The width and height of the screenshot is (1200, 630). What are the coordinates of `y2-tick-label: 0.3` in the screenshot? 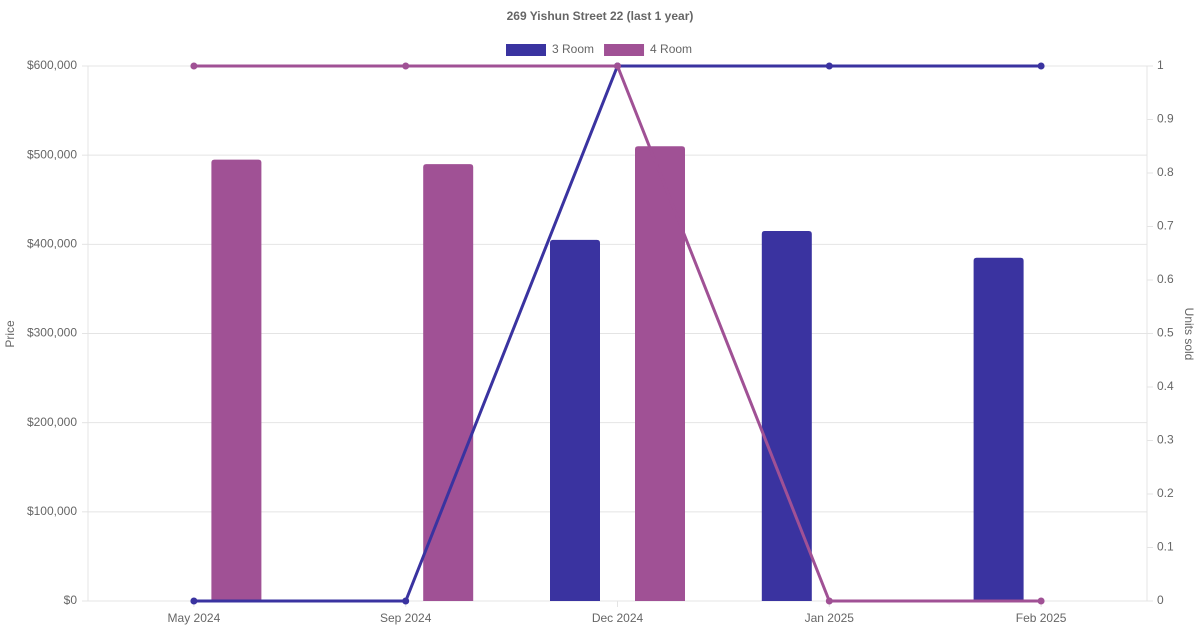 It's located at (1165, 440).